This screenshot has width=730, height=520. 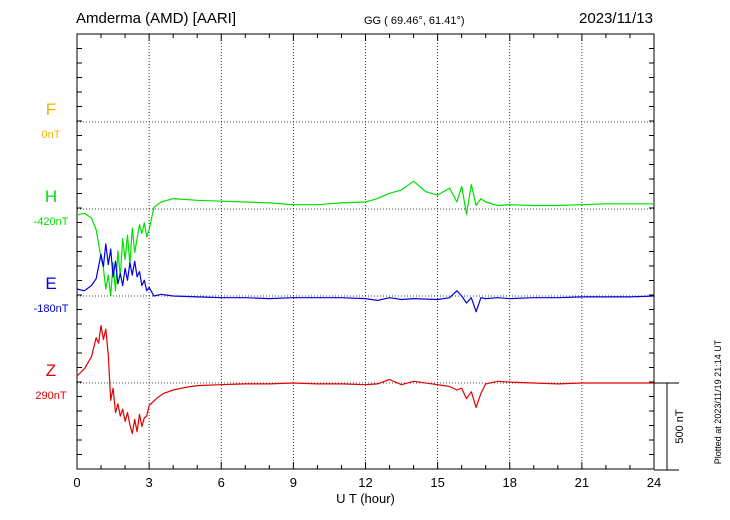 I want to click on series-name-z: Z, so click(x=51, y=370).